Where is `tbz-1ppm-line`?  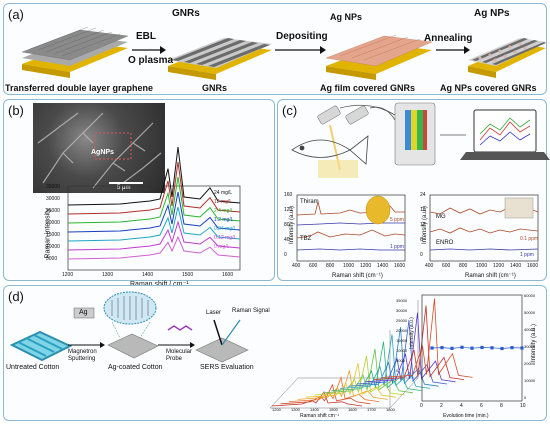
tbz-1ppm-line is located at coordinates (350, 249).